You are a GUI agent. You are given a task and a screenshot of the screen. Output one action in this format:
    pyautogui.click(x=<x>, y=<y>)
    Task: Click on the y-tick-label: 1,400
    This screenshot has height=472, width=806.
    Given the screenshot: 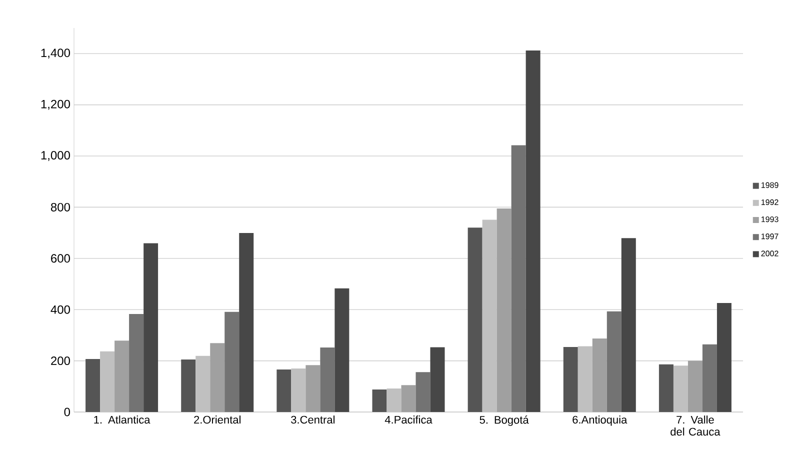 What is the action you would take?
    pyautogui.click(x=55, y=53)
    